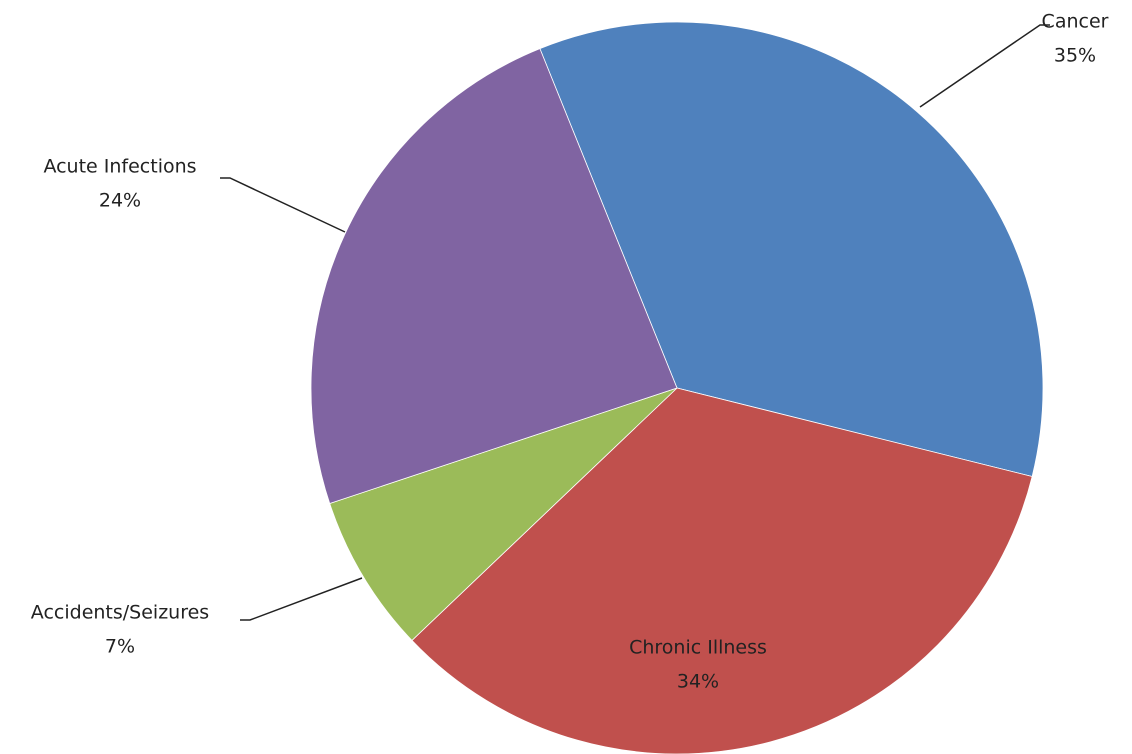 The image size is (1132, 754). I want to click on slice-label: Cancer, so click(1075, 22).